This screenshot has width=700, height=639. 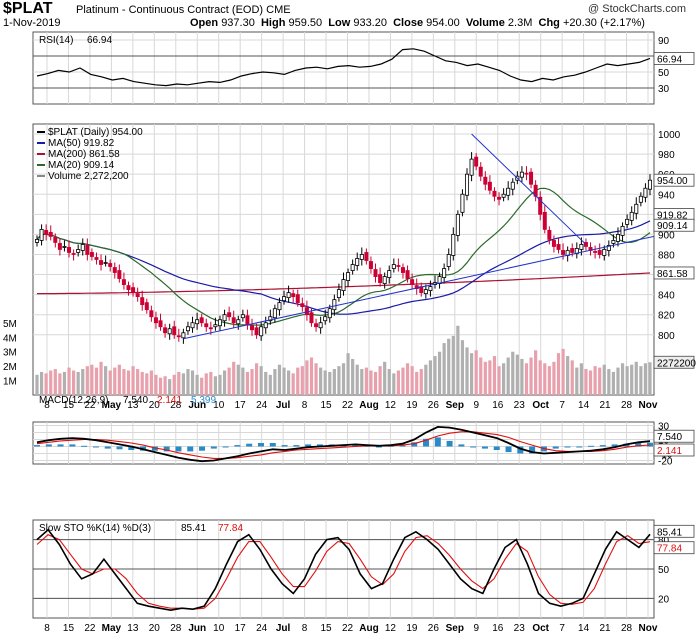 I want to click on x-axis-label: 20, so click(x=155, y=628).